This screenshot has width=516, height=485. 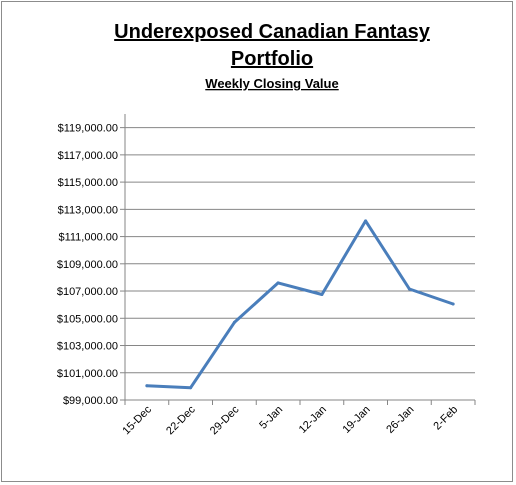 I want to click on x-tick-label: 2-Feb, so click(x=445, y=418).